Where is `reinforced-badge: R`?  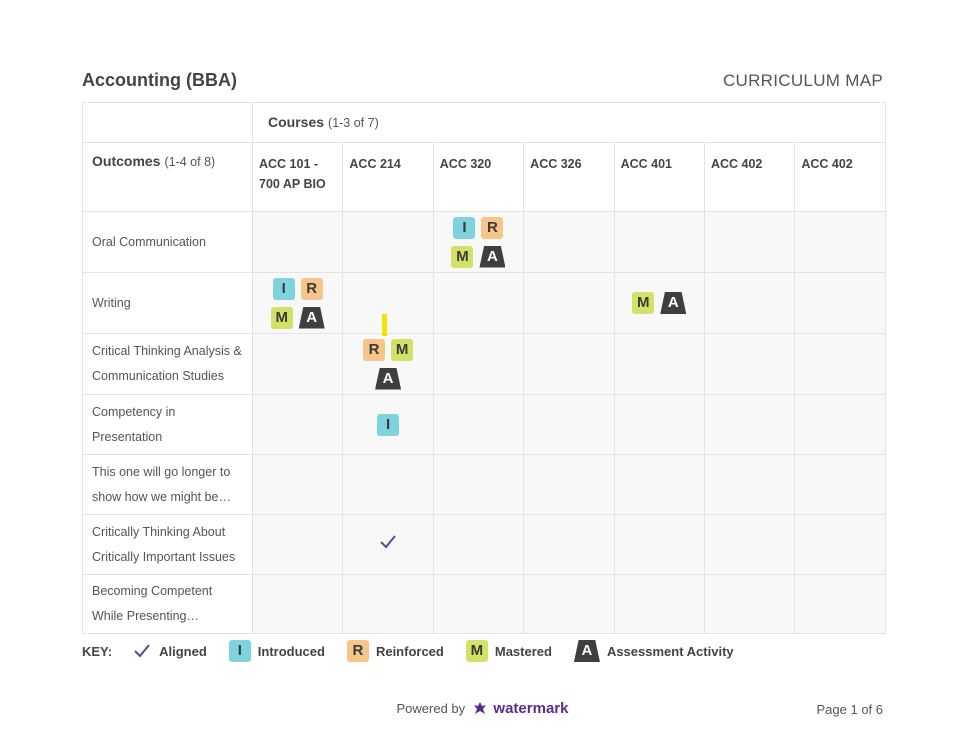 reinforced-badge: R is located at coordinates (311, 288).